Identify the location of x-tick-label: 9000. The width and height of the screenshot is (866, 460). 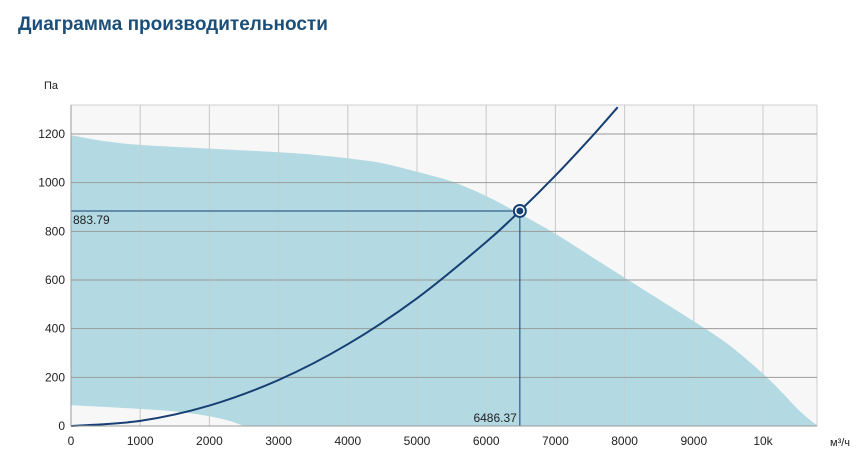
(693, 441).